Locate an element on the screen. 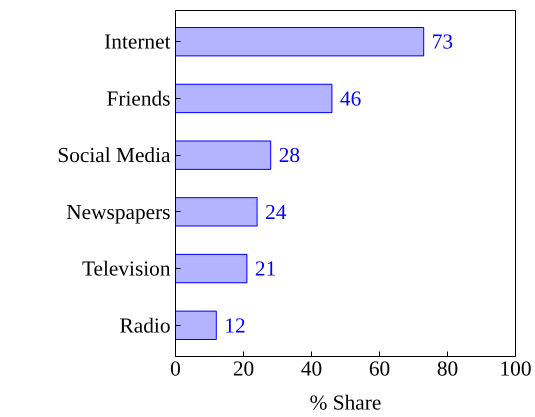 Image resolution: width=535 pixels, height=417 pixels. x-tick-label: 40 is located at coordinates (311, 368).